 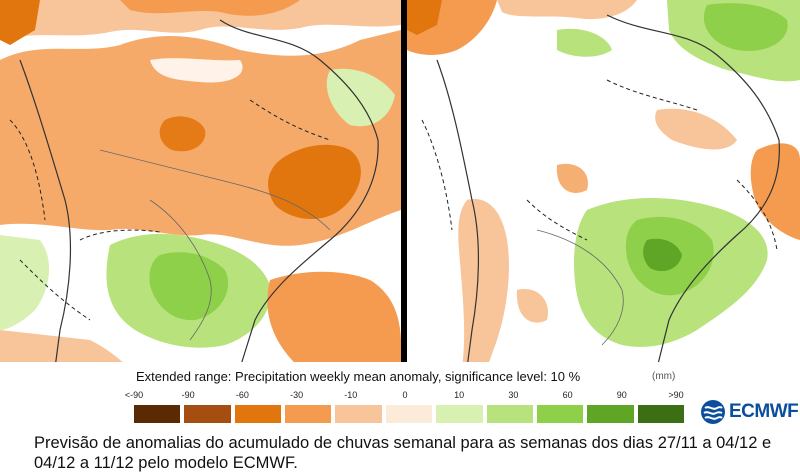 I want to click on ecmwf-logo: ECMWF, so click(x=750, y=412).